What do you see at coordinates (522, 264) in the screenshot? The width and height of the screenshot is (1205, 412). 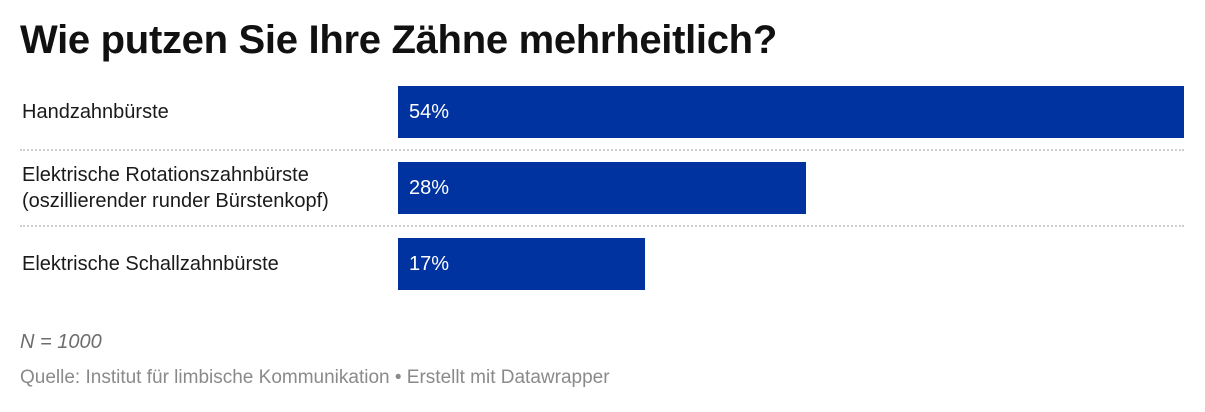 I see `bar: 17%` at bounding box center [522, 264].